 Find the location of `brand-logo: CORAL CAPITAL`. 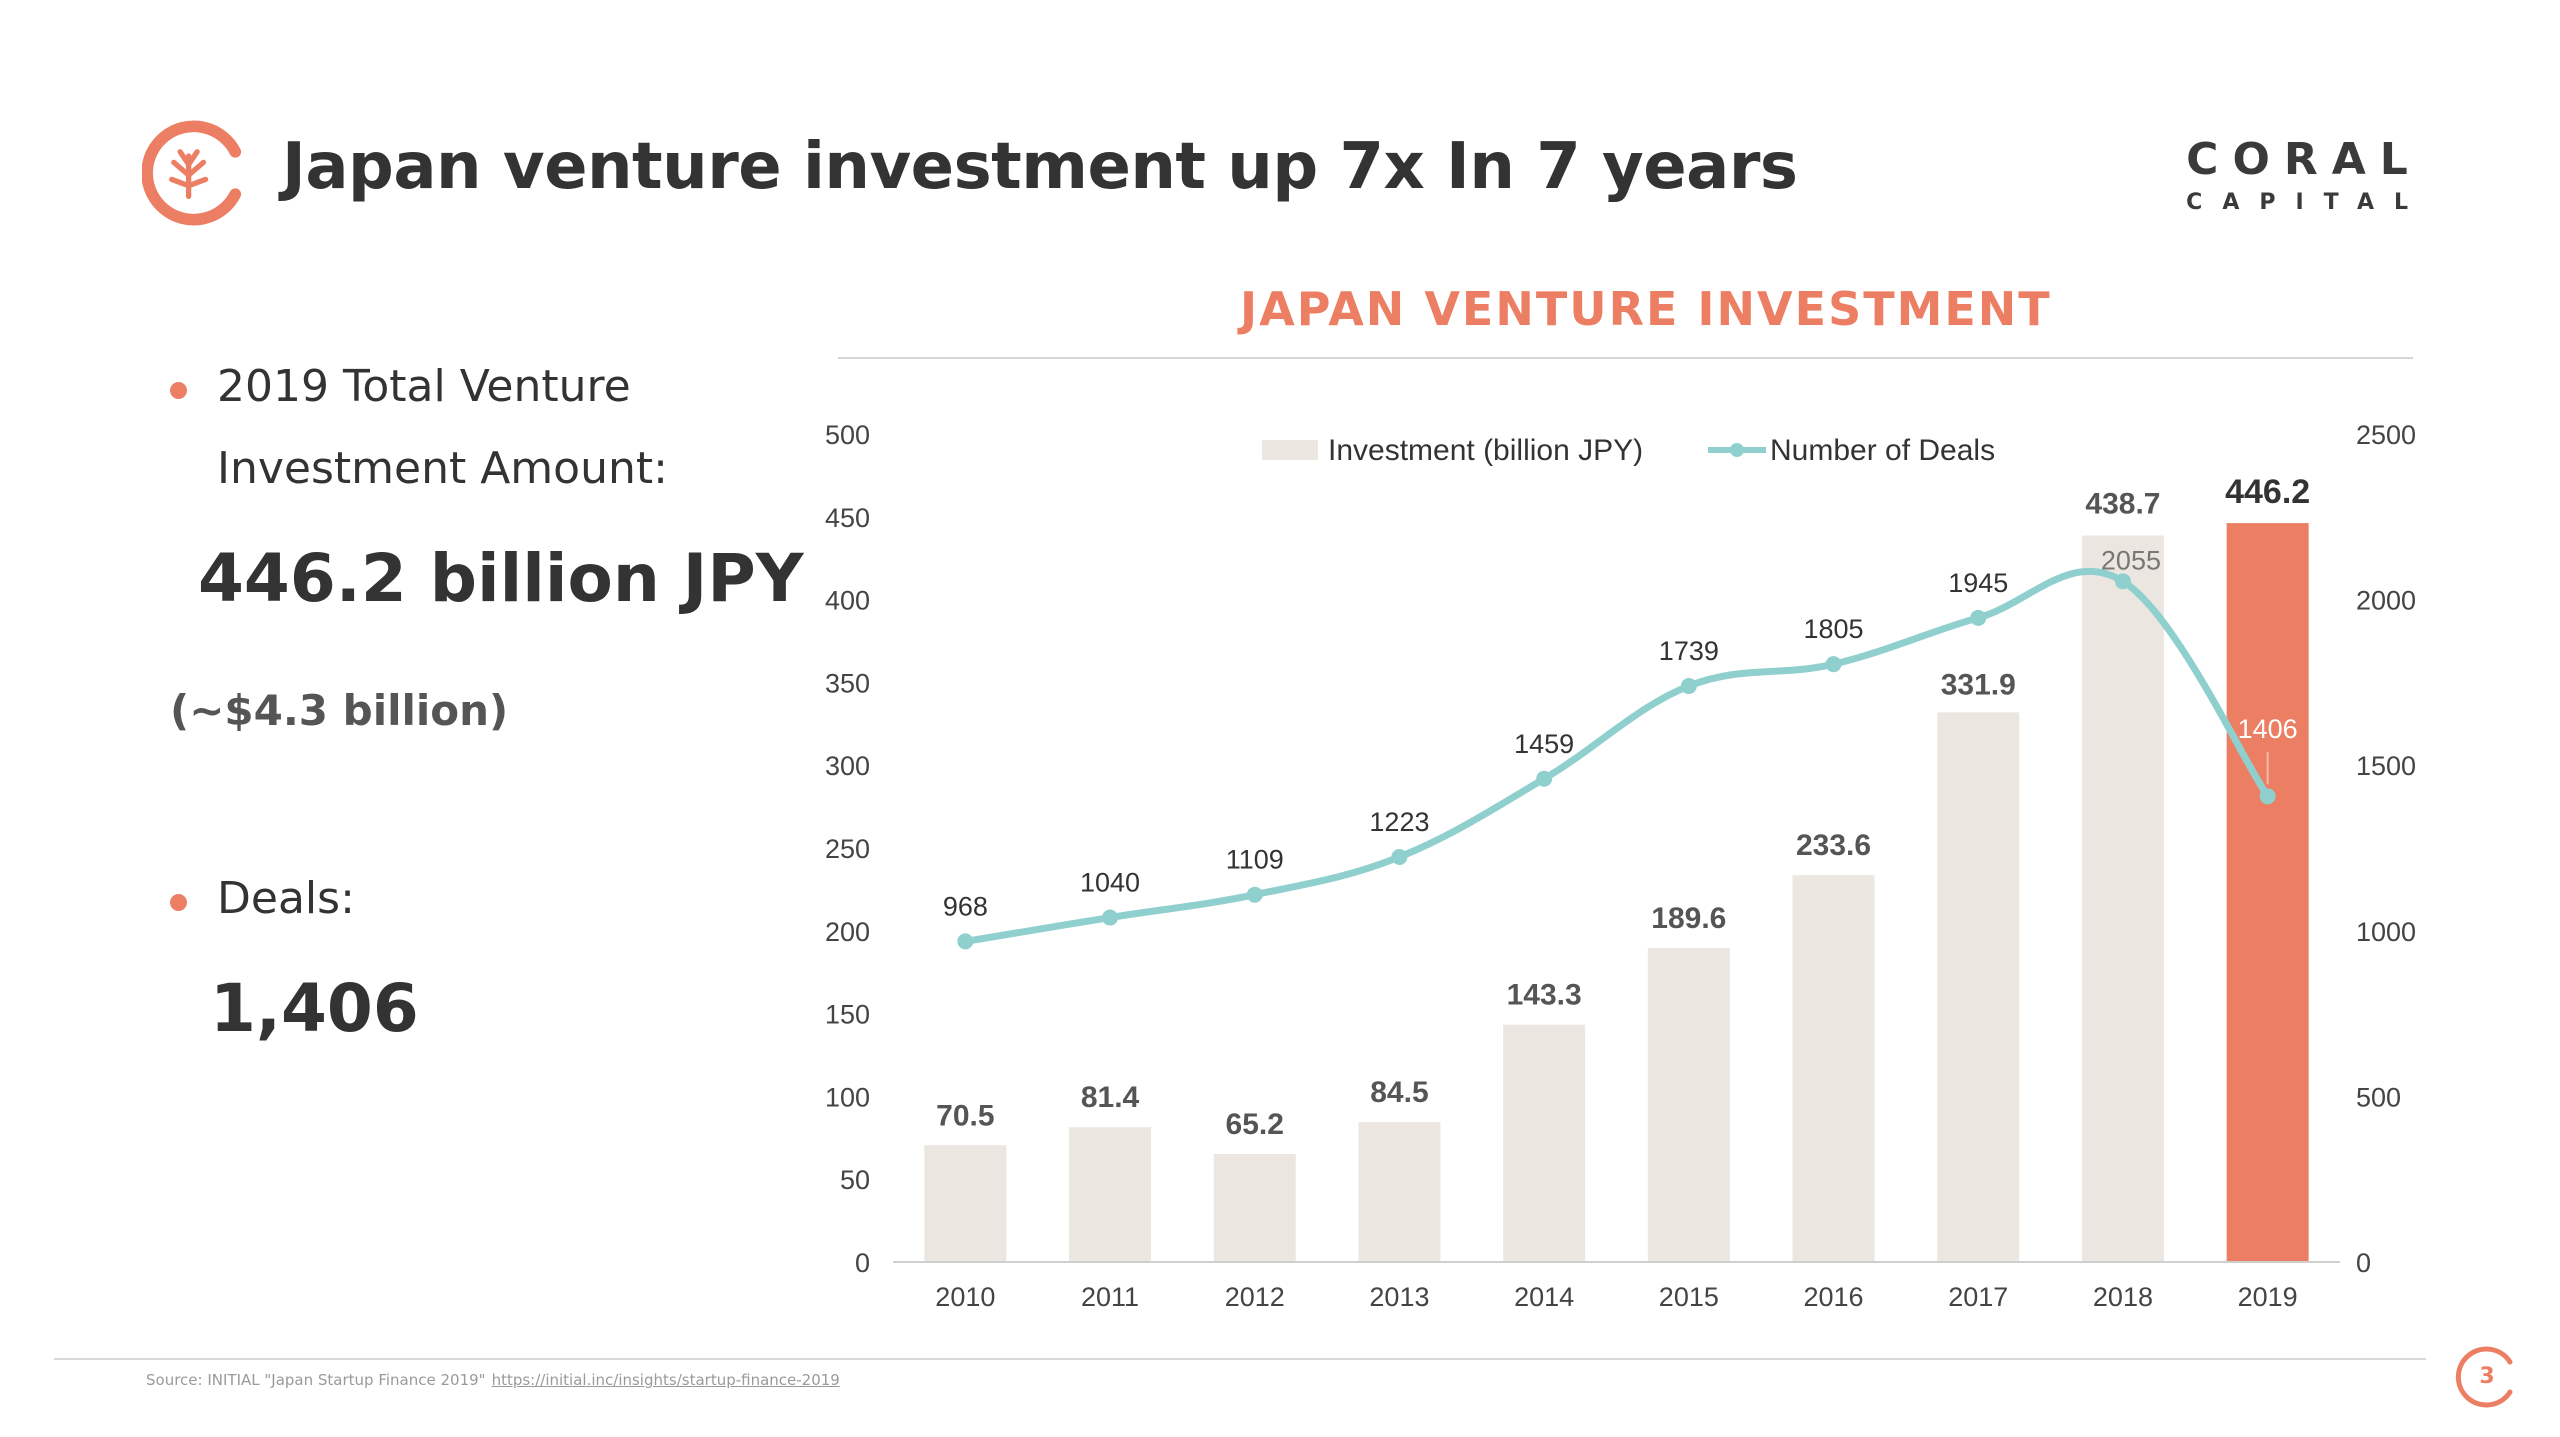

brand-logo: CORAL CAPITAL is located at coordinates (2307, 176).